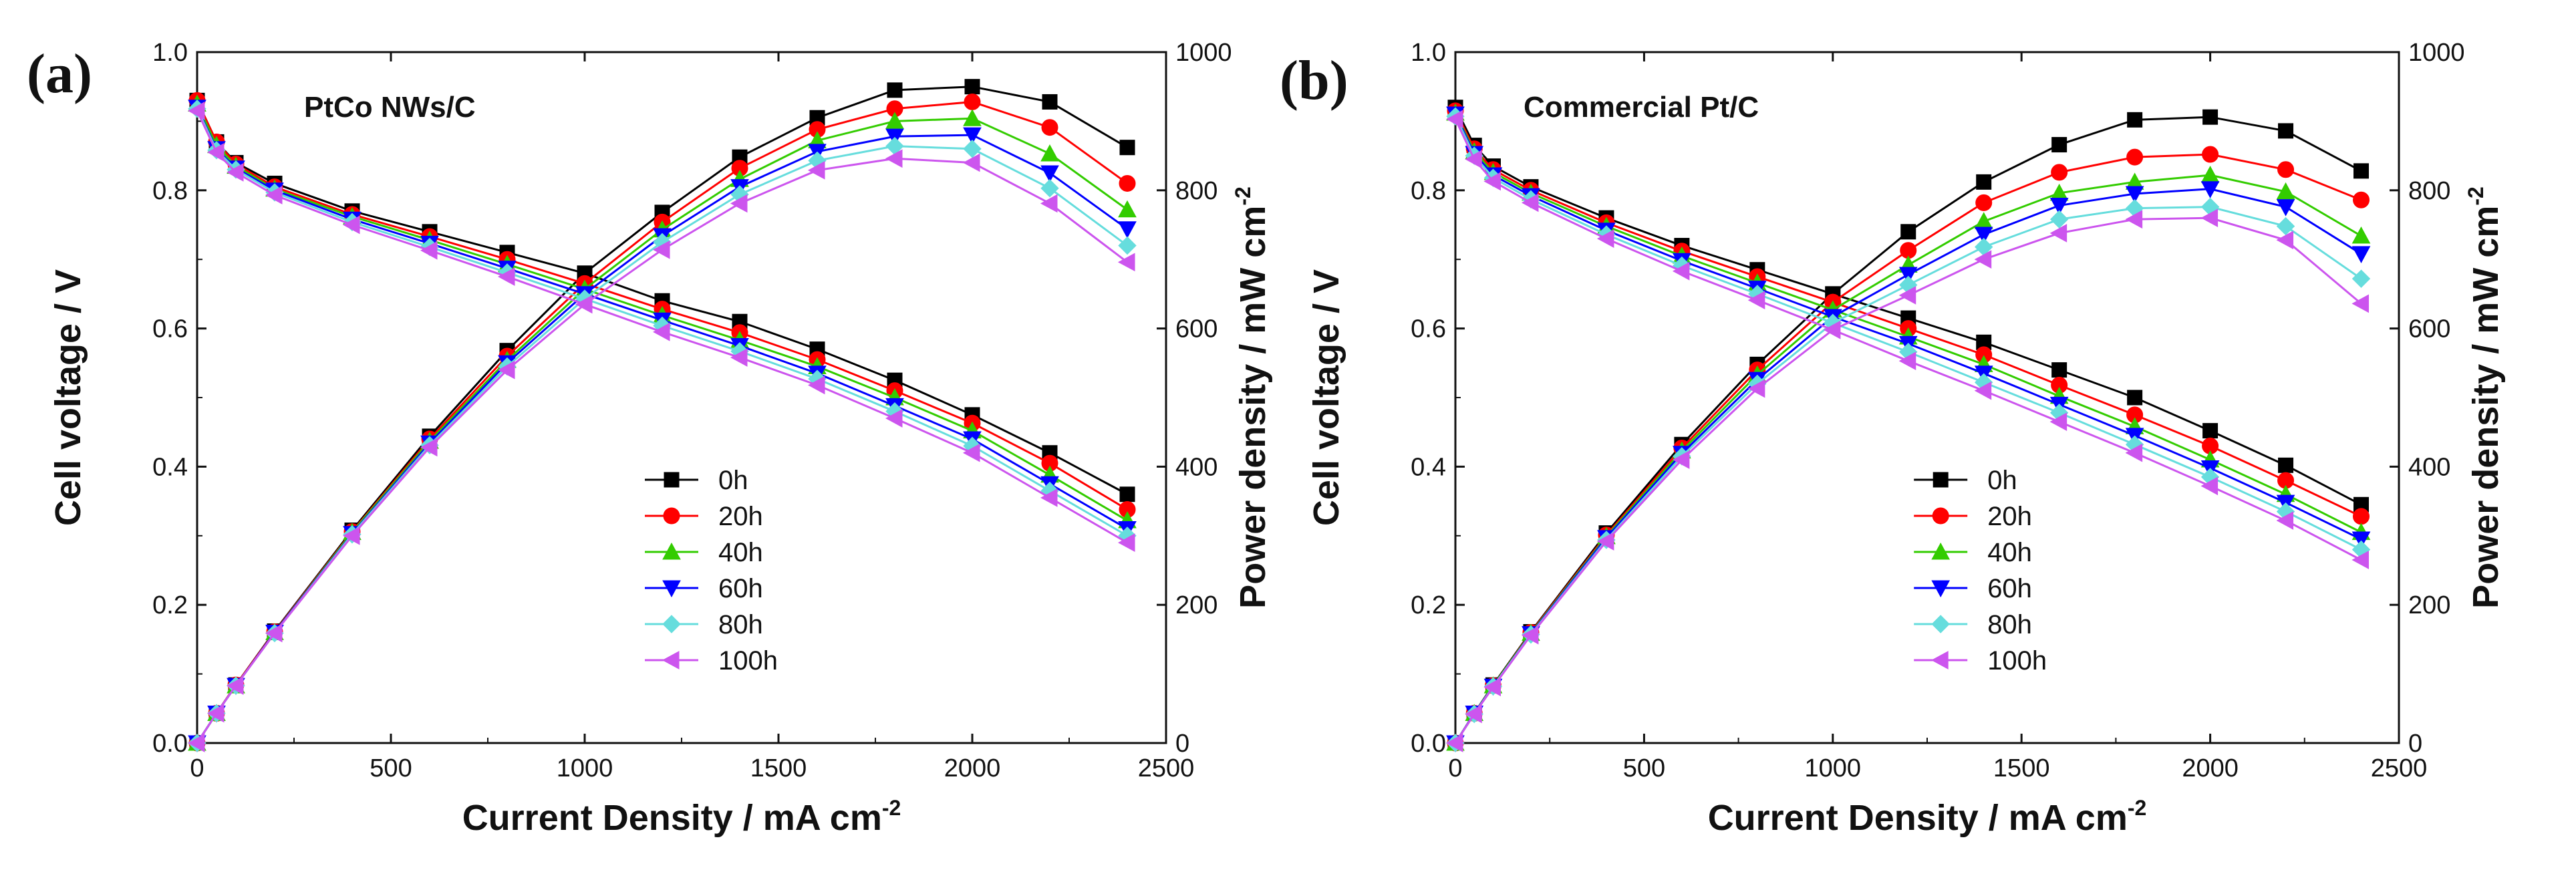  Describe the element at coordinates (1253, 408) in the screenshot. I see `y2-axis-label-text: Power density / mW cm` at that location.